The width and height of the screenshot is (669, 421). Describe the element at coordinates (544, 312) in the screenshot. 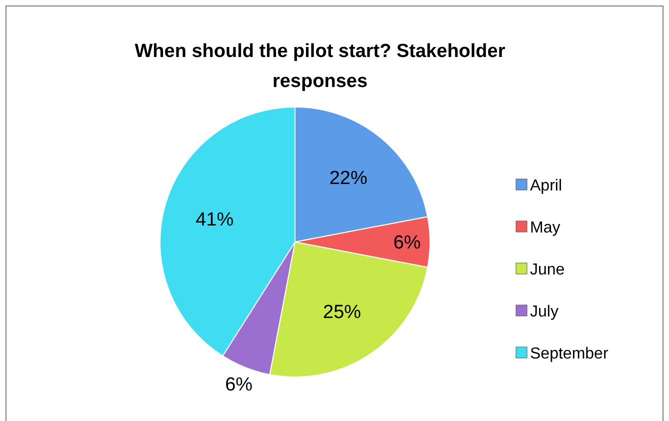

I see `legend-label: July` at that location.